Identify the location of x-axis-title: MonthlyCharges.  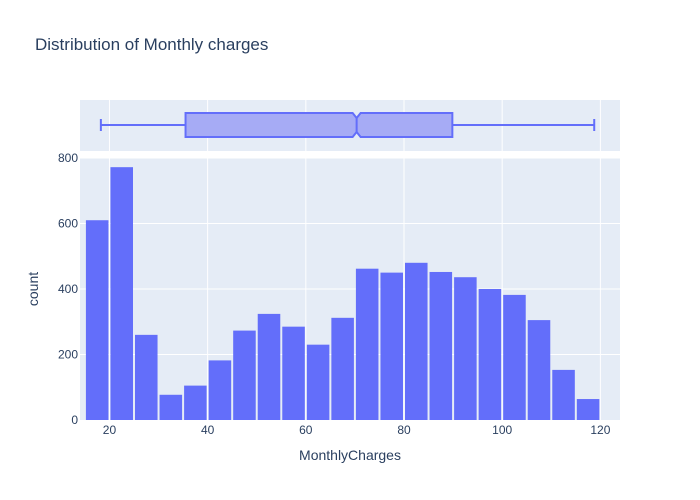
(350, 455).